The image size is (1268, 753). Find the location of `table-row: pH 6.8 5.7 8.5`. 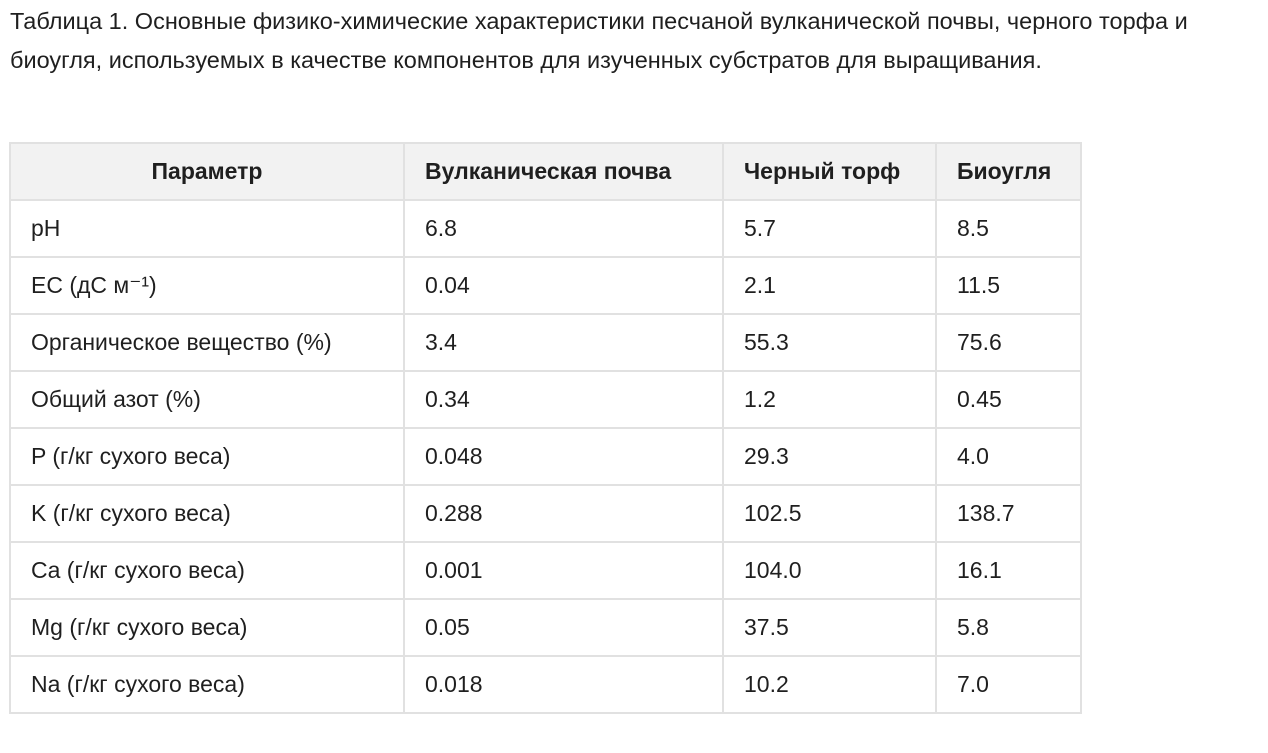

table-row: pH 6.8 5.7 8.5 is located at coordinates (545, 228).